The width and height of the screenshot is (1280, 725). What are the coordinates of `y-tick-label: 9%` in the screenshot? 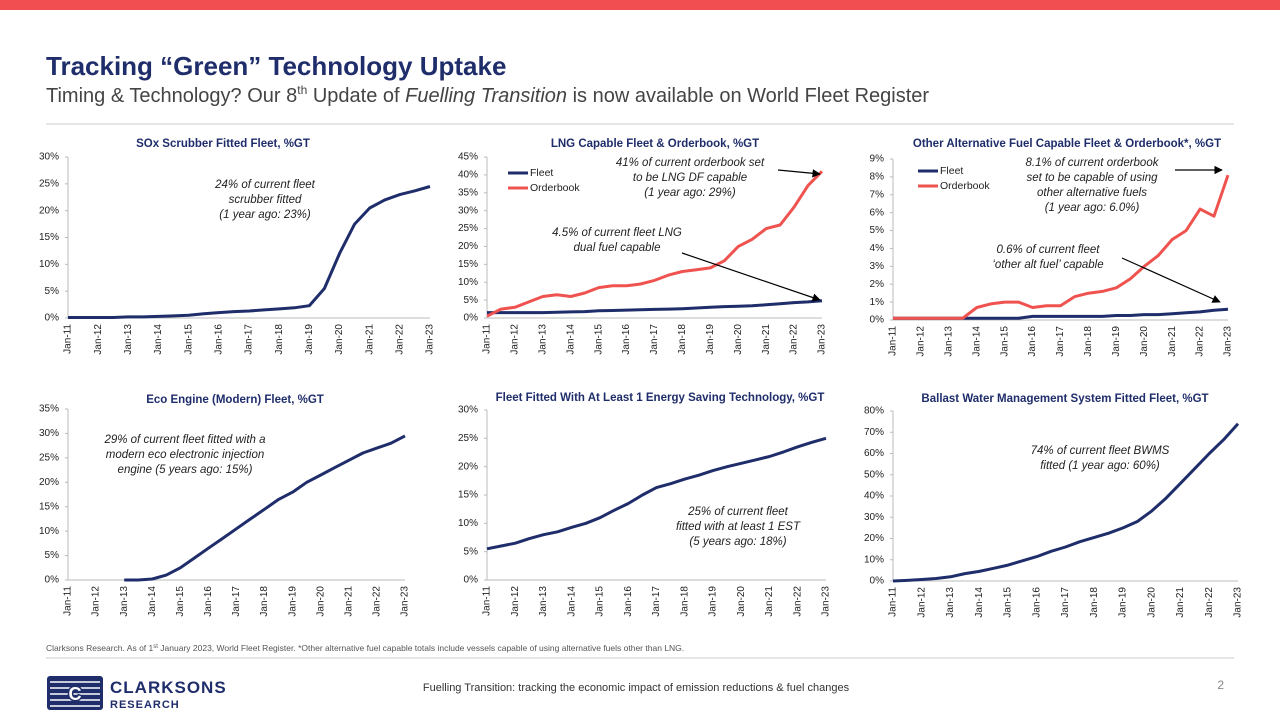 It's located at (877, 159).